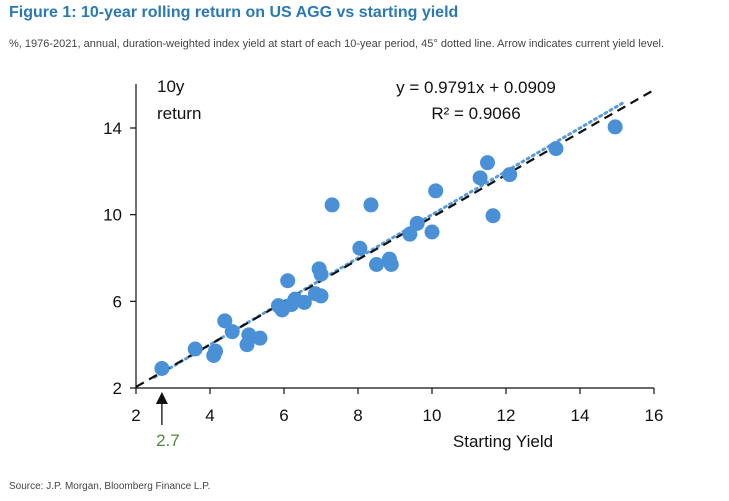  Describe the element at coordinates (112, 215) in the screenshot. I see `y-tick-label: 10` at that location.